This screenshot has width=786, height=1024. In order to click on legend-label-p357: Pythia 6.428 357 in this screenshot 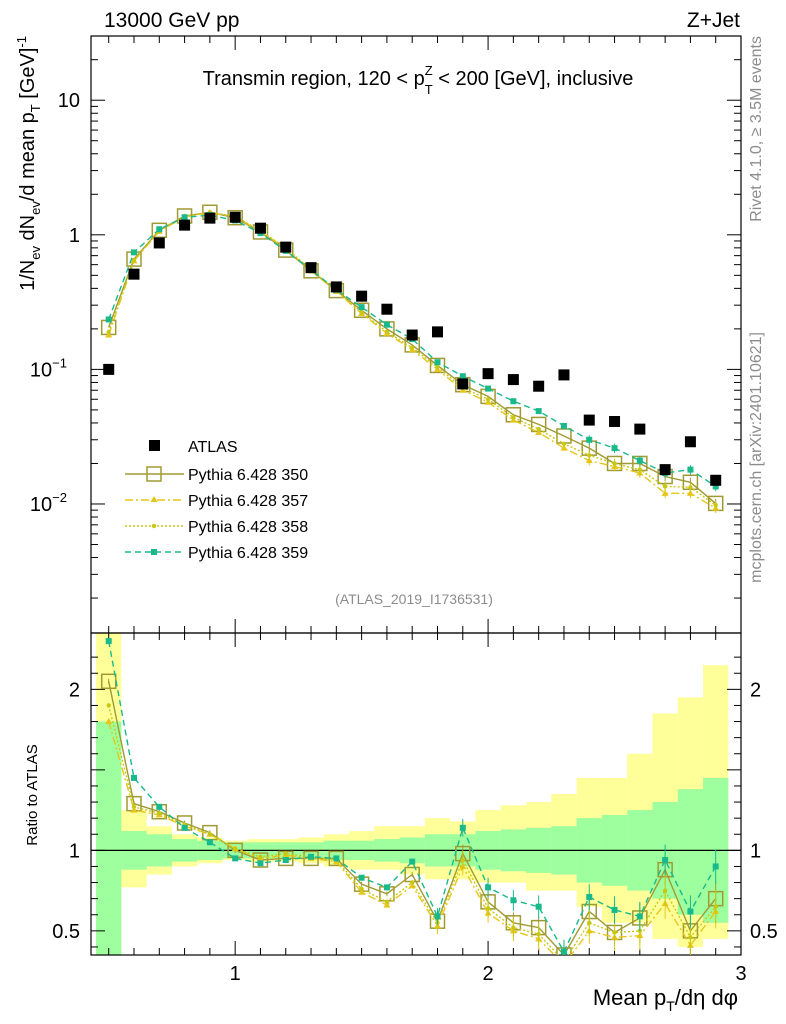, I will do `click(248, 501)`.